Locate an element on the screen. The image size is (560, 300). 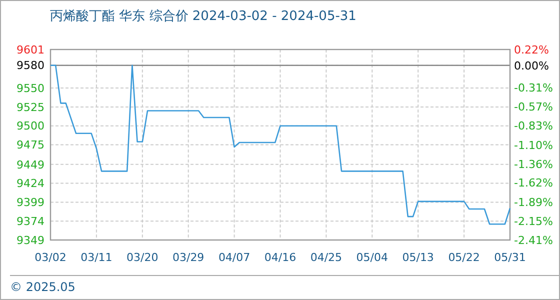
y2-tick-label: -0.31% is located at coordinates (533, 88).